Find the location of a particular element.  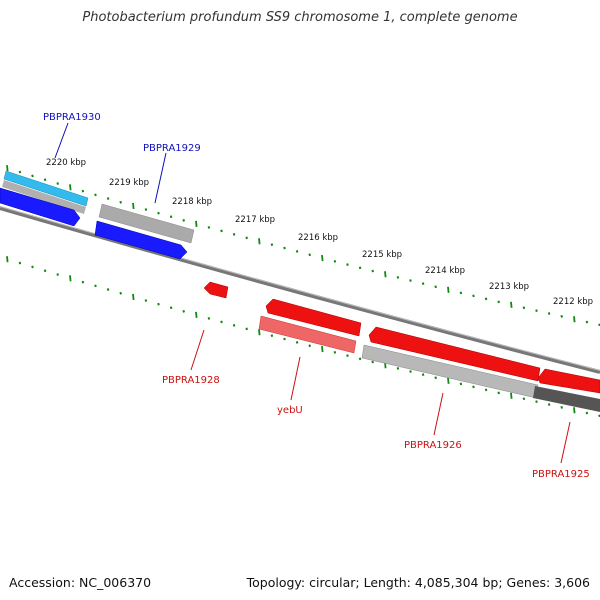

gene-yebu-similarity is located at coordinates (307, 334).